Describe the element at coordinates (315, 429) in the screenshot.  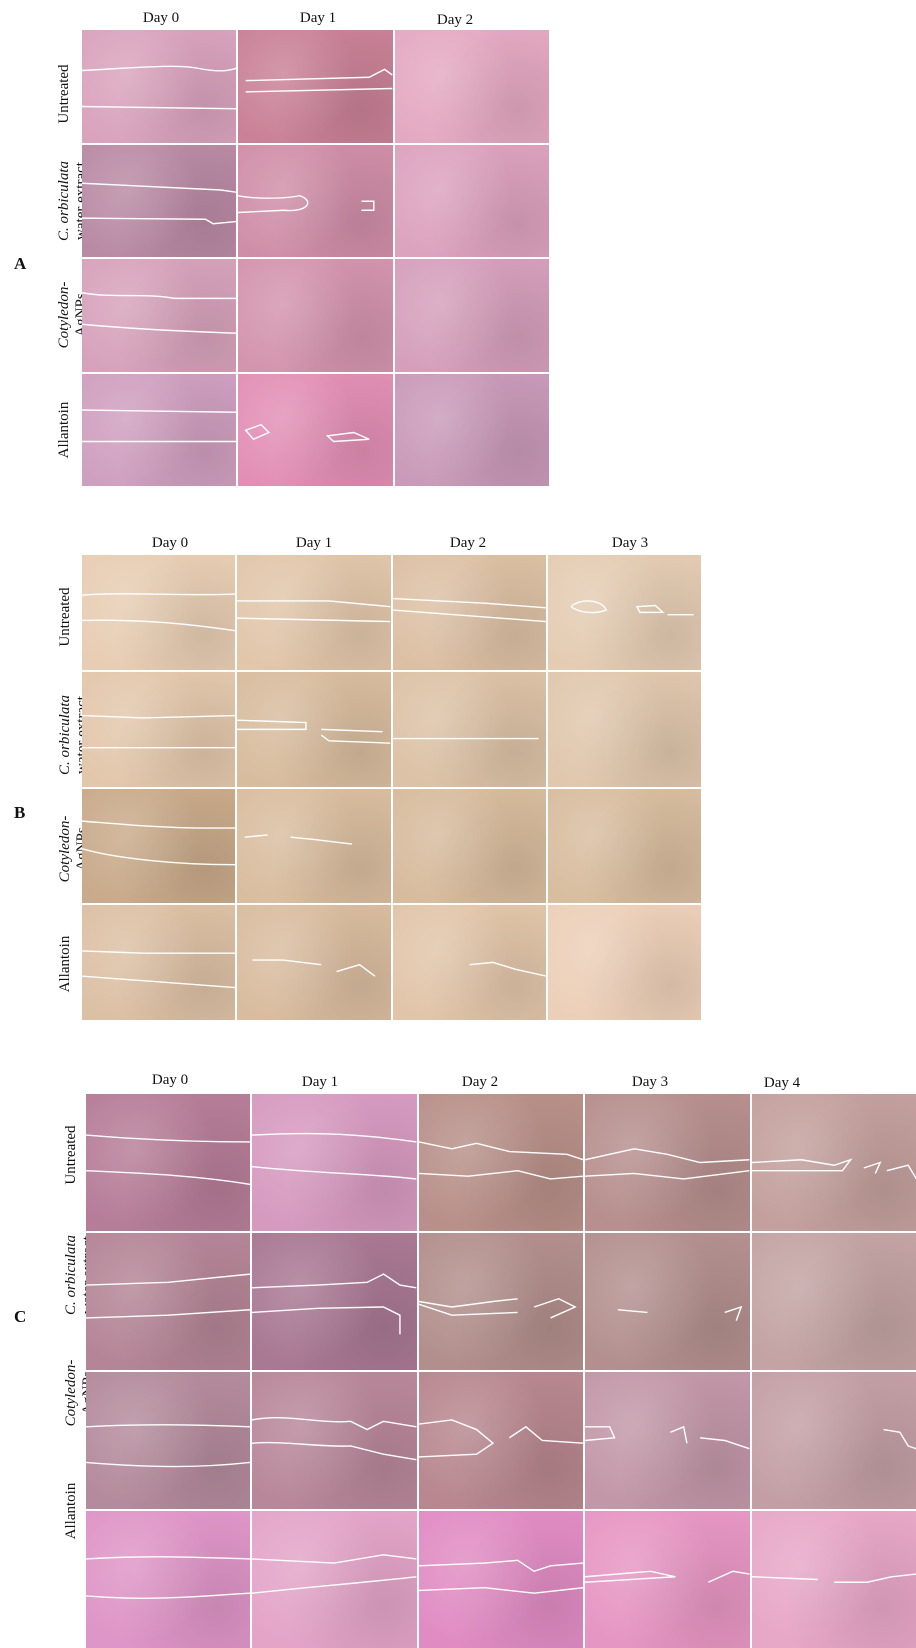
I see `microscopy-image-a-r3-c1` at that location.